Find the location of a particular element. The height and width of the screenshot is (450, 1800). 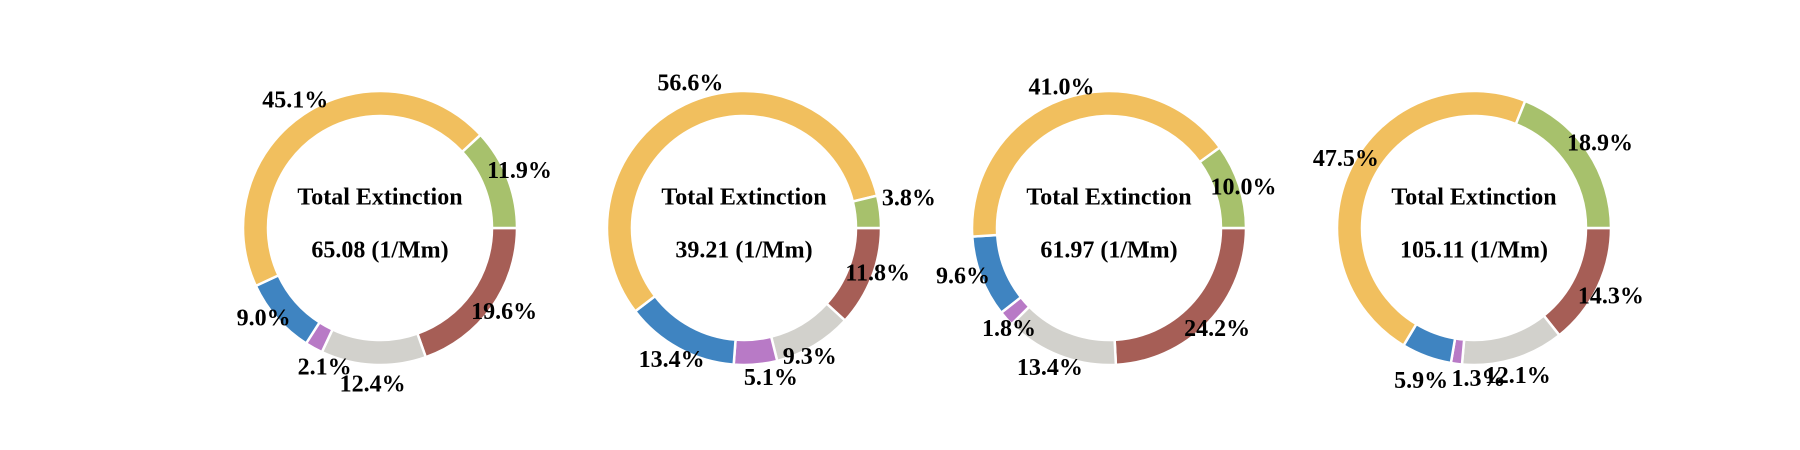

slice-percentage-label: 45.1% is located at coordinates (295, 100).